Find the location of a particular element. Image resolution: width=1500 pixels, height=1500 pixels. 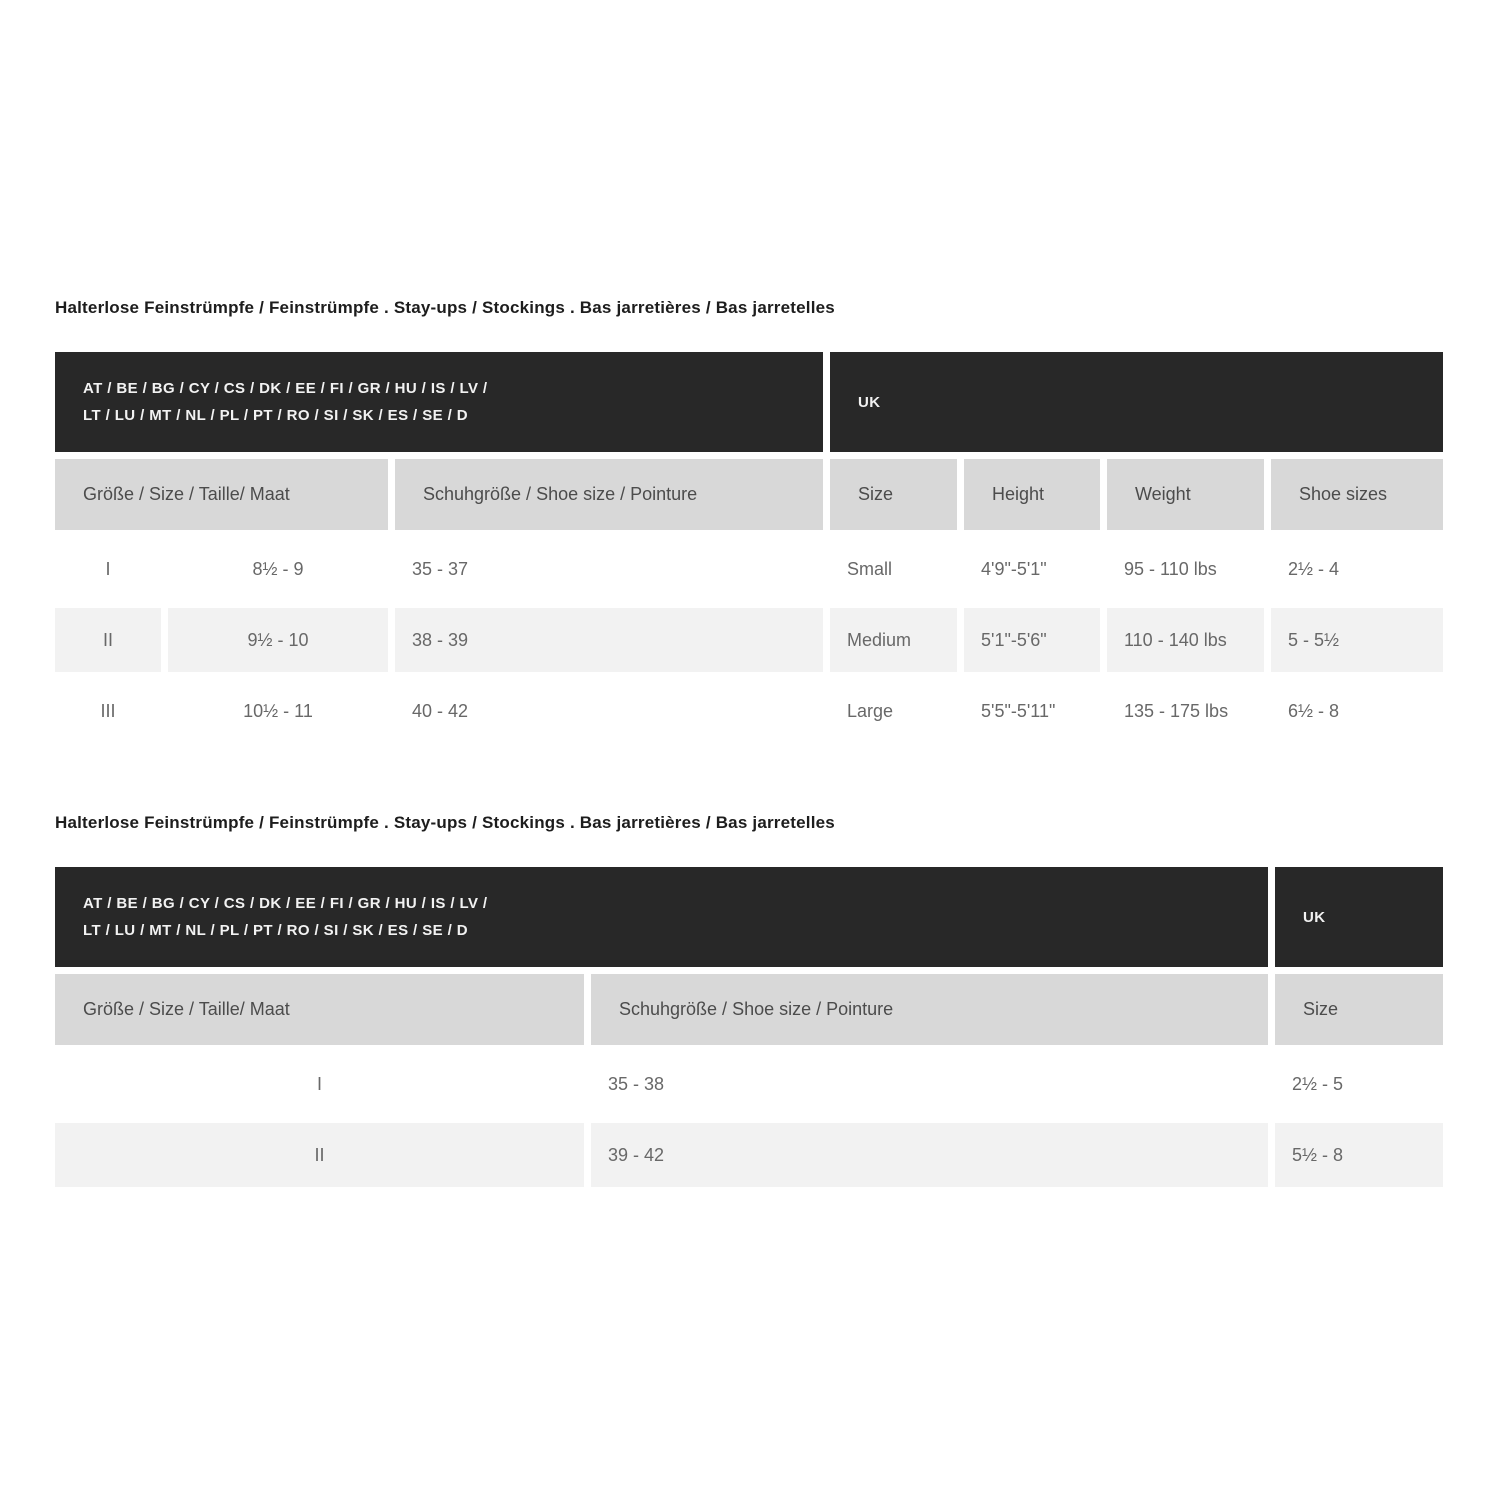

uk-size-cell: 5½ - 8 is located at coordinates (1359, 1155).